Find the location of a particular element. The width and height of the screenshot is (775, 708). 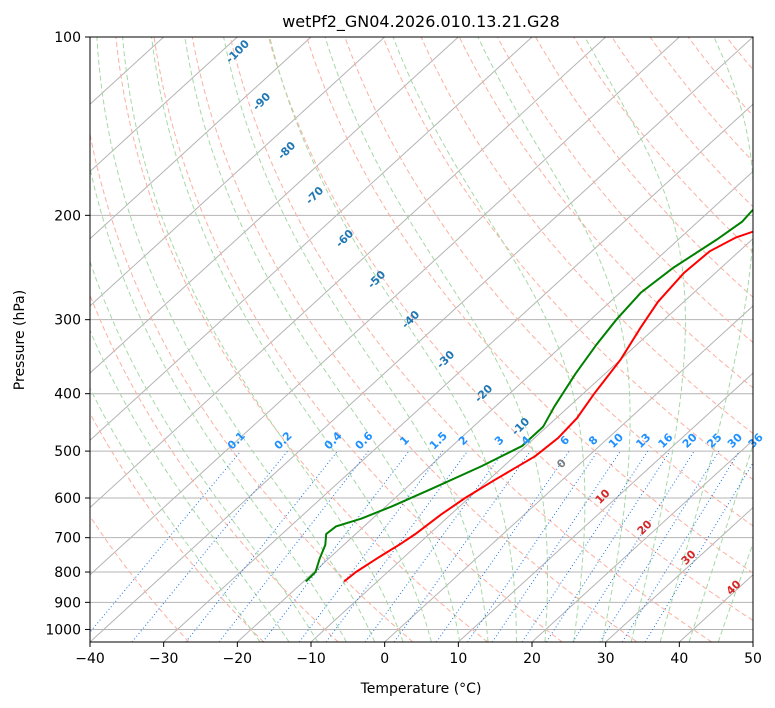

y-tick-label: 1000 is located at coordinates (63, 630).